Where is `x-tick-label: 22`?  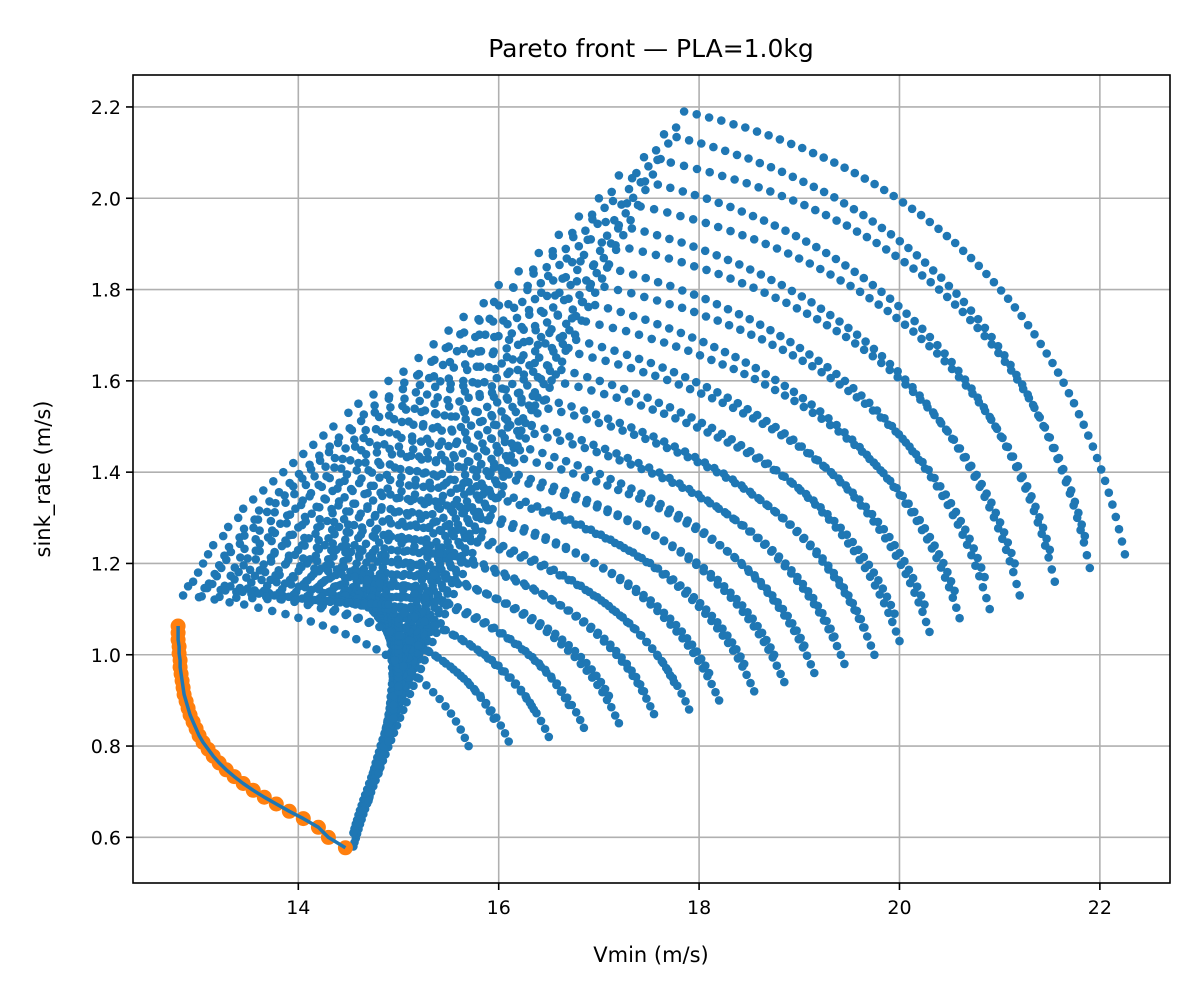 x-tick-label: 22 is located at coordinates (1100, 908).